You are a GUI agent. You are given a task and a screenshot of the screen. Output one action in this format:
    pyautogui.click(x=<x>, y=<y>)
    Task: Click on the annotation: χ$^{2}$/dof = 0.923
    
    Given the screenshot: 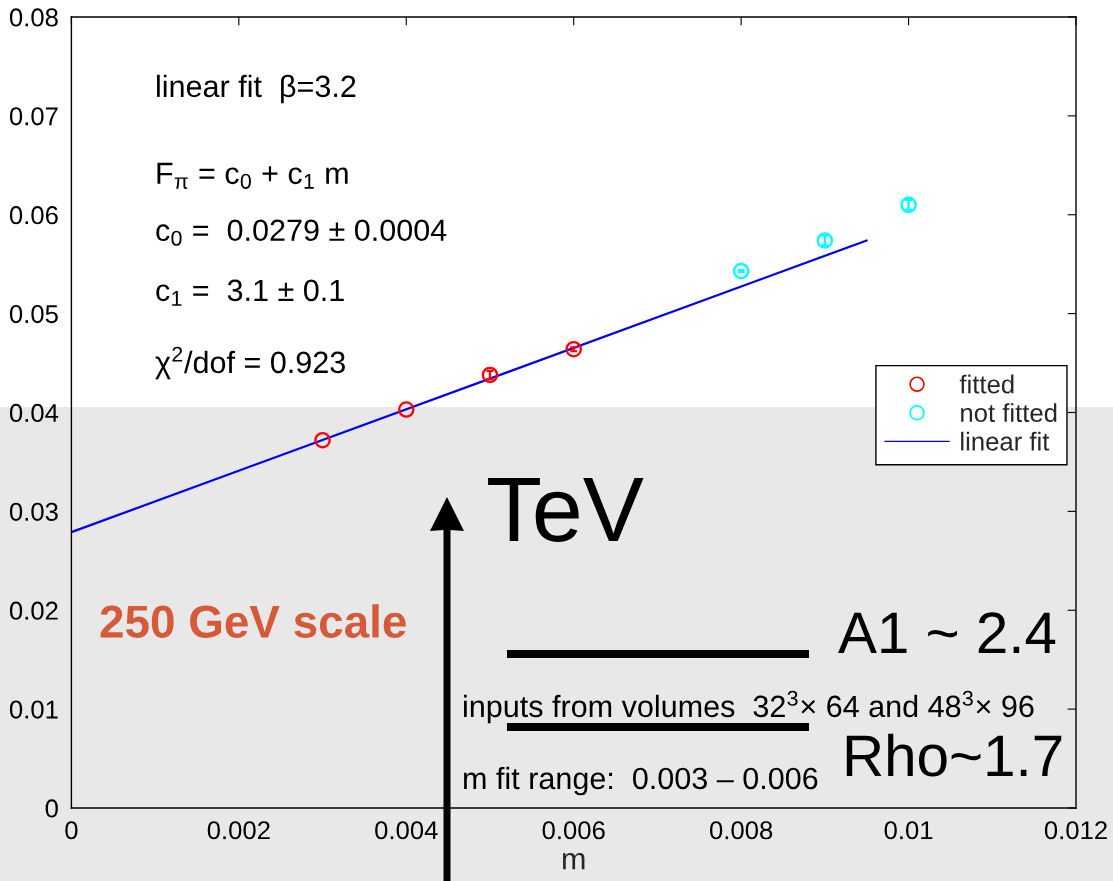 What is the action you would take?
    pyautogui.click(x=250, y=363)
    